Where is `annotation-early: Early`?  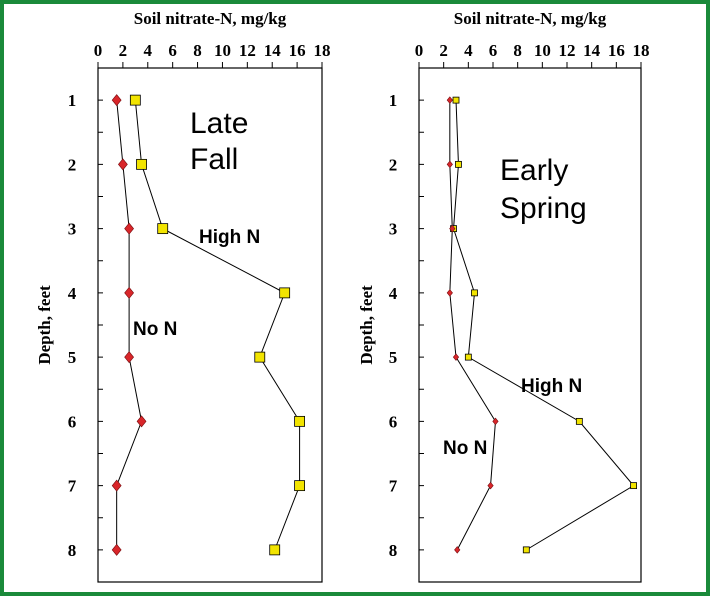
annotation-early: Early is located at coordinates (534, 170).